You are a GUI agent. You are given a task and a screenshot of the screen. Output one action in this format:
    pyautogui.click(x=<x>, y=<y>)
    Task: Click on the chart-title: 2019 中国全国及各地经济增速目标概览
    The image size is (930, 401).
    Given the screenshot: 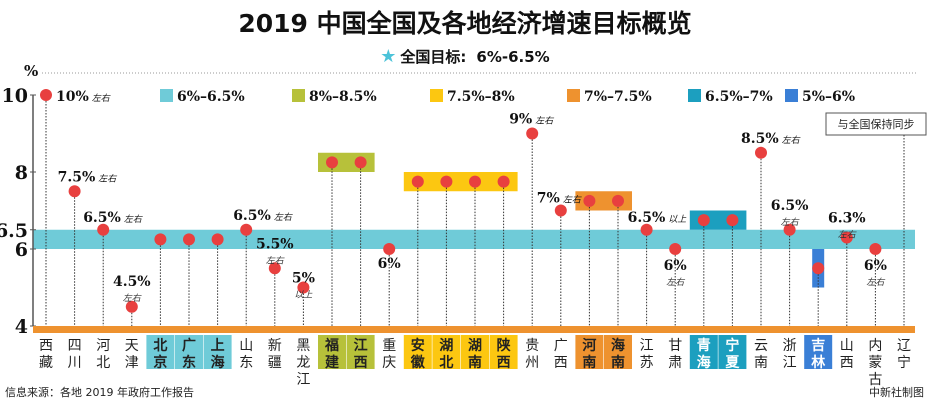 What is the action you would take?
    pyautogui.click(x=465, y=23)
    